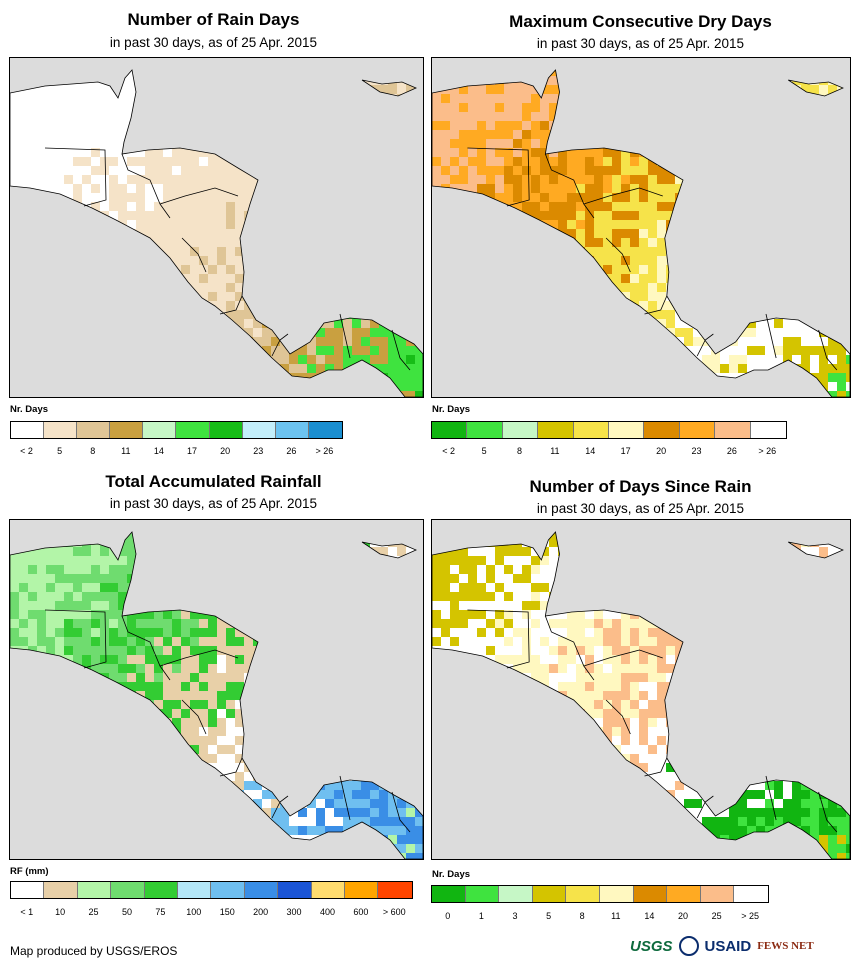 The image size is (854, 970). I want to click on legend-tick-label: 150, so click(227, 912).